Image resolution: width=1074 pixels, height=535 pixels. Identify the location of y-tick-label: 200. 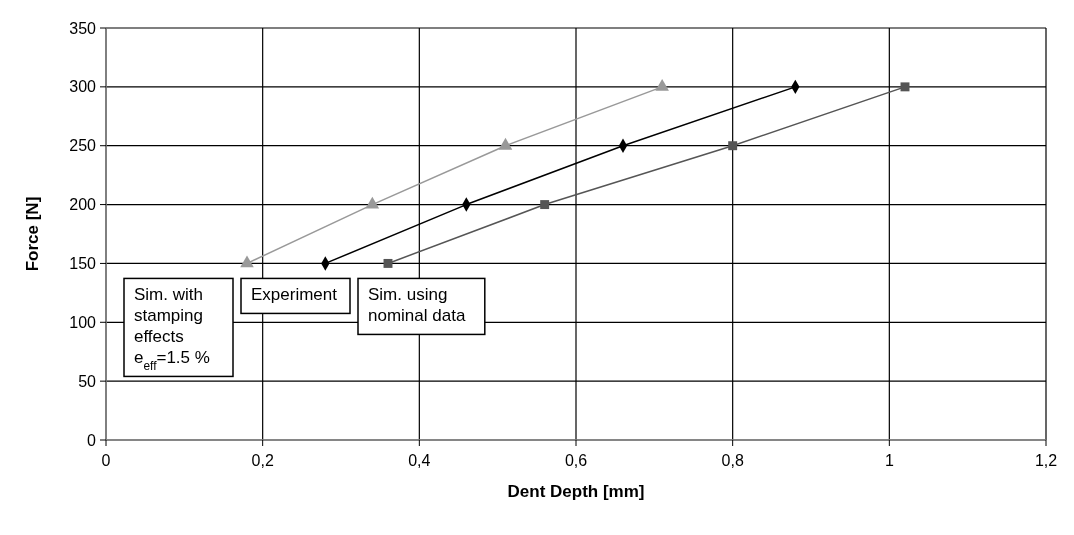
(83, 205).